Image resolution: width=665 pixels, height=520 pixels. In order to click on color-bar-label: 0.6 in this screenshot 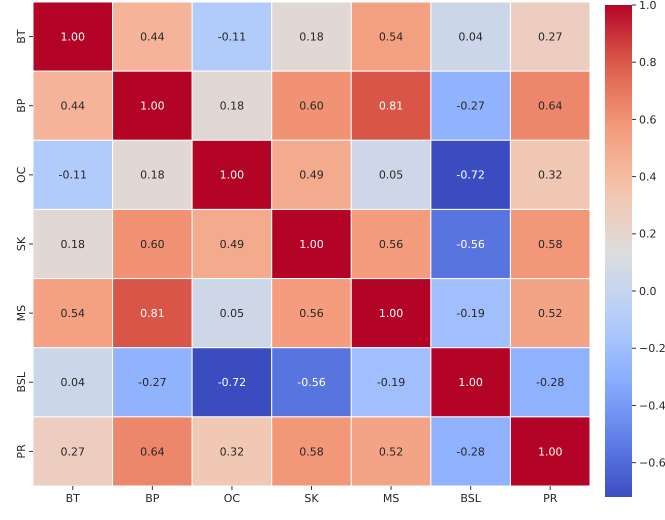, I will do `click(647, 119)`.